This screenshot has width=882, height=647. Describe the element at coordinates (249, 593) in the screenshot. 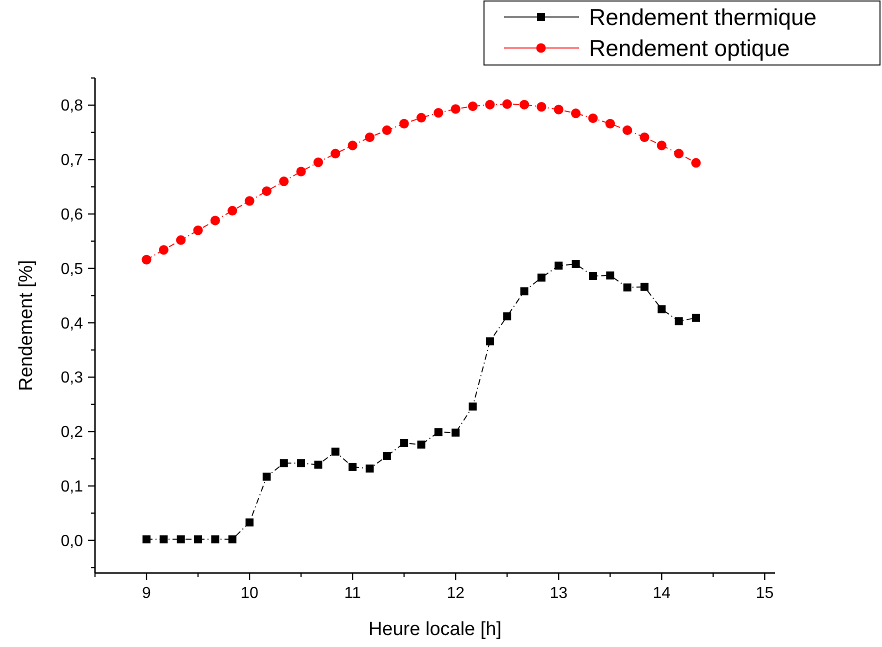

I see `x-tick-label: 10` at that location.